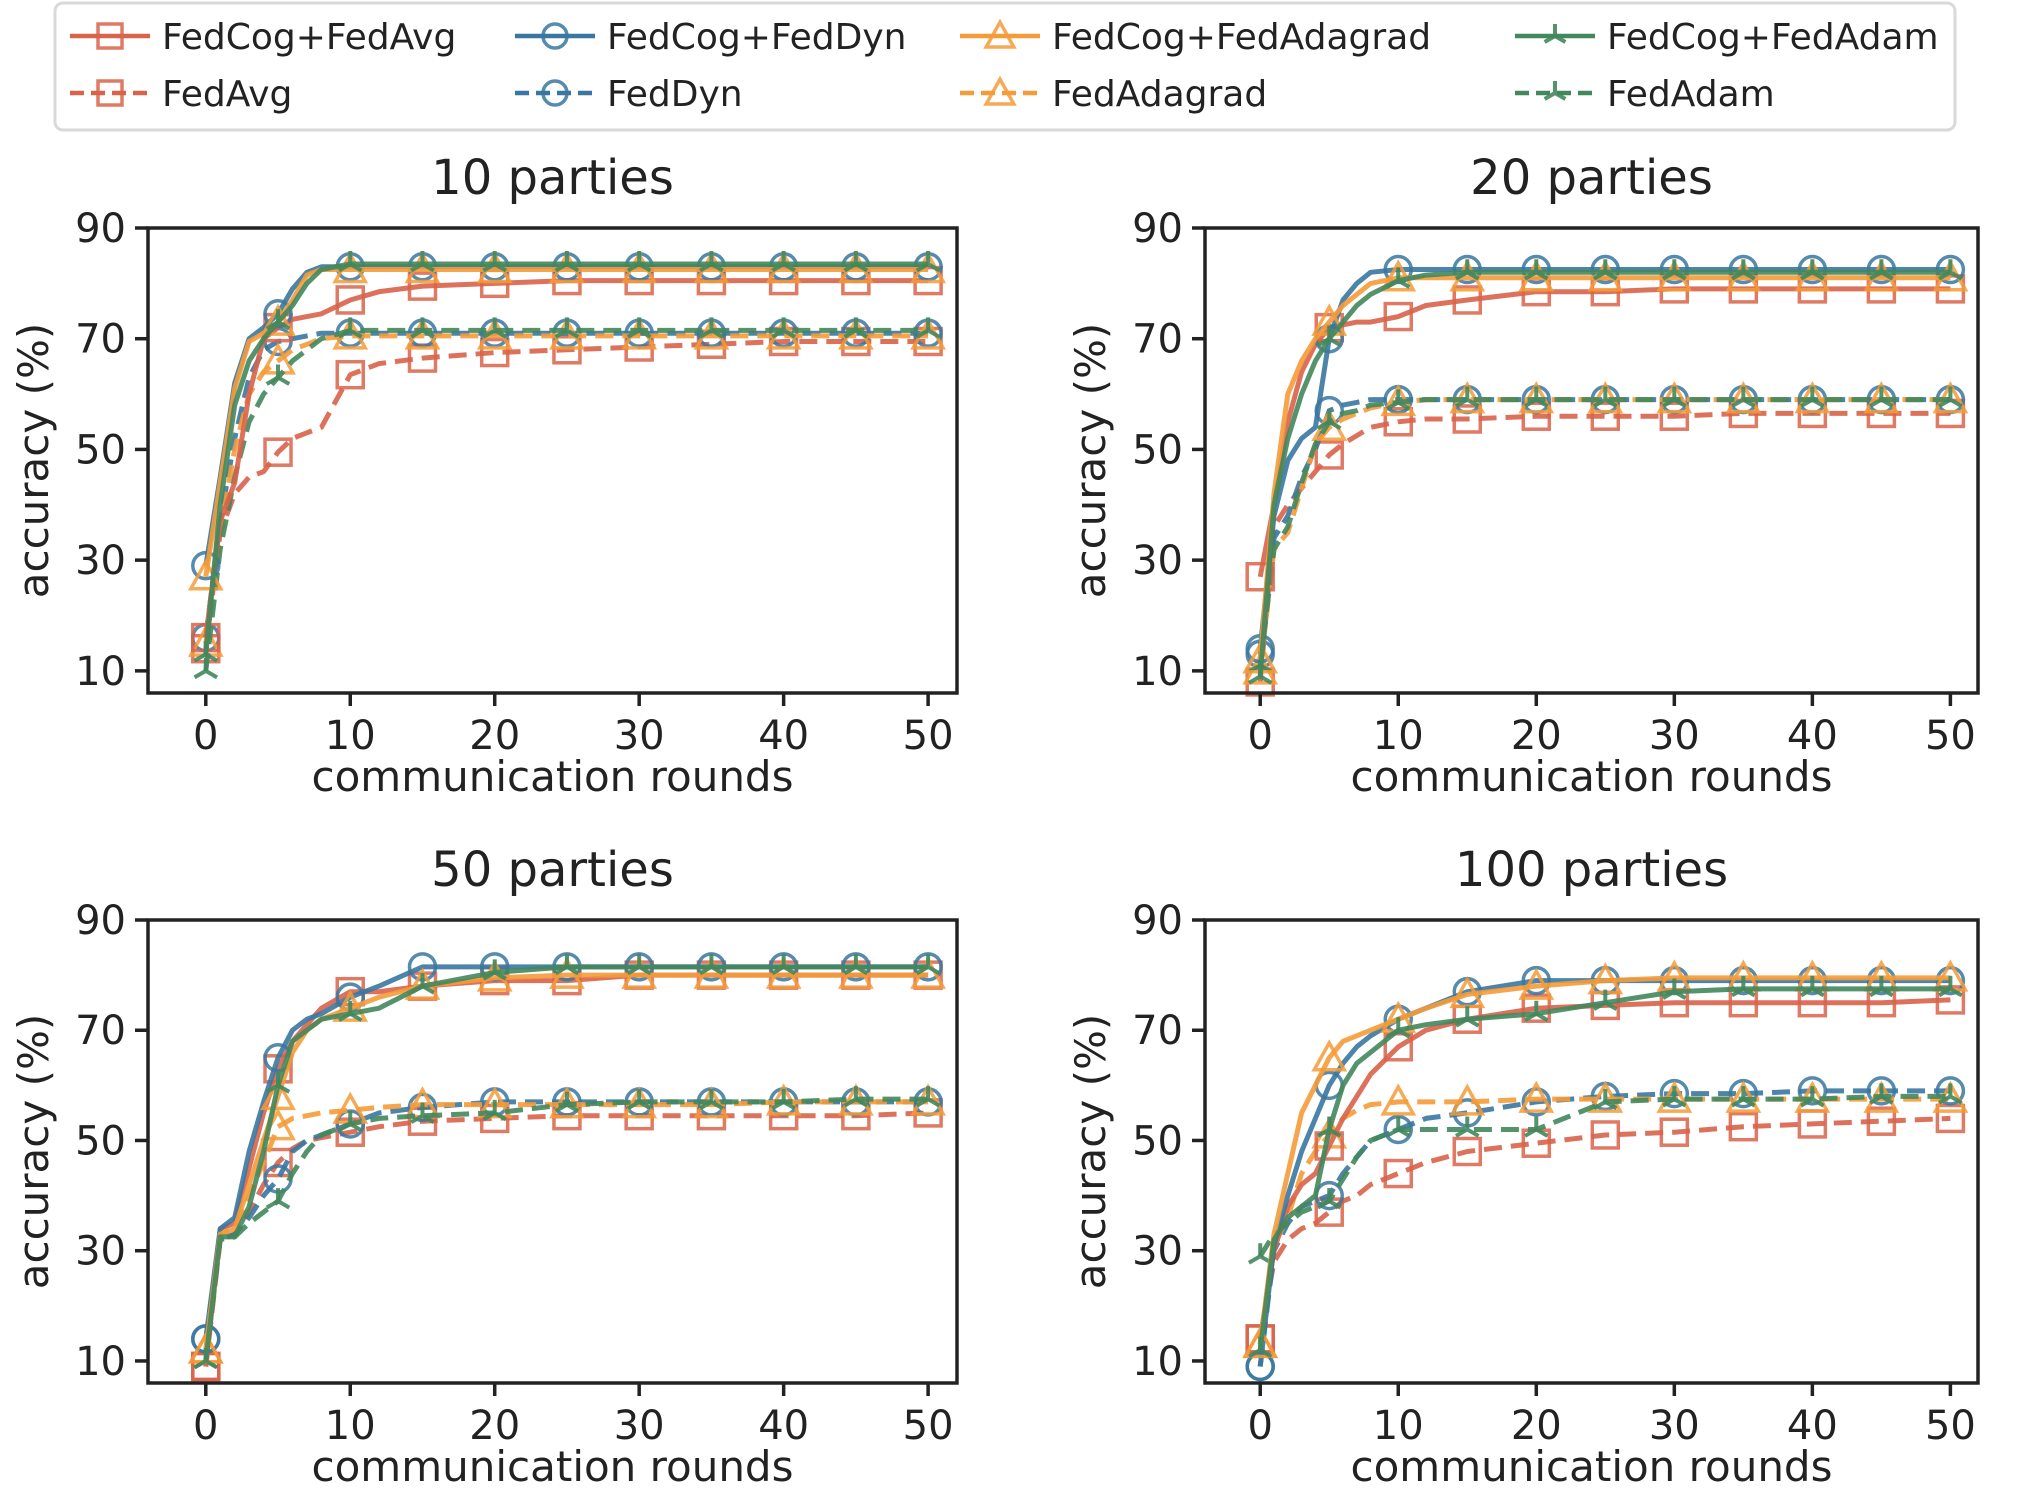  I want to click on x-tick-label: 50, so click(928, 1426).